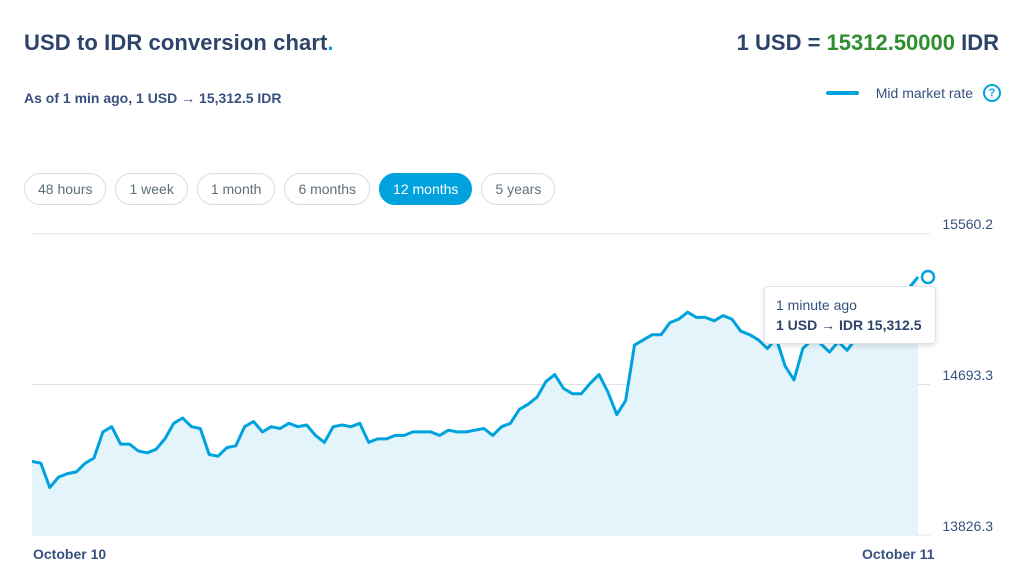 This screenshot has width=1021, height=580. I want to click on rate-prefix: 1 USD =, so click(781, 42).